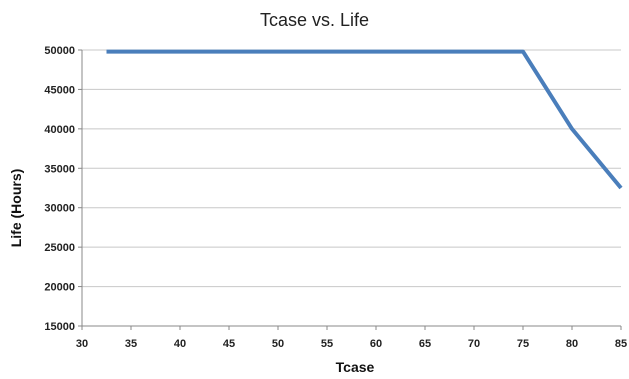 Image resolution: width=629 pixels, height=379 pixels. What do you see at coordinates (621, 344) in the screenshot?
I see `x-tick-label: 85` at bounding box center [621, 344].